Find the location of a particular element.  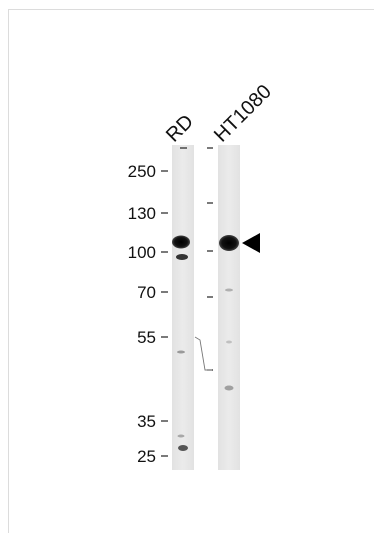

marker-label-70: 70 is located at coordinates (146, 292).